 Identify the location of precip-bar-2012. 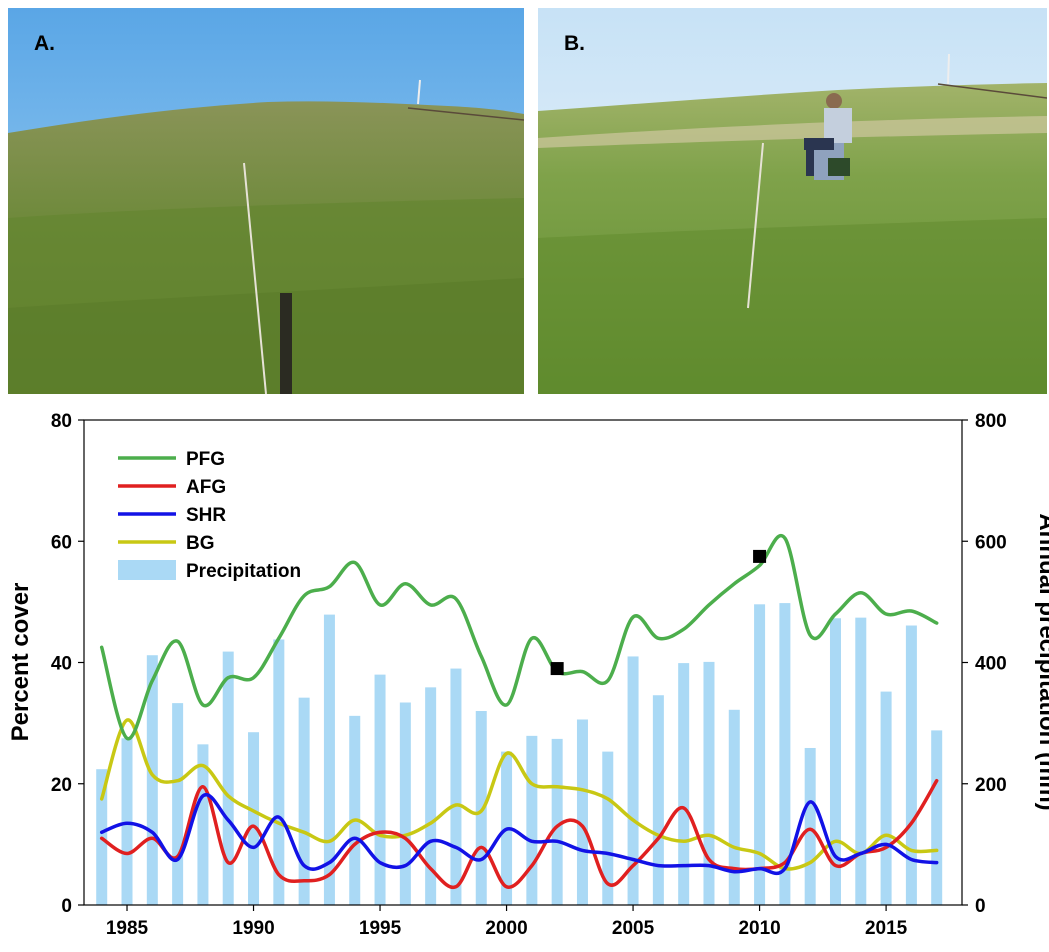
(810, 826).